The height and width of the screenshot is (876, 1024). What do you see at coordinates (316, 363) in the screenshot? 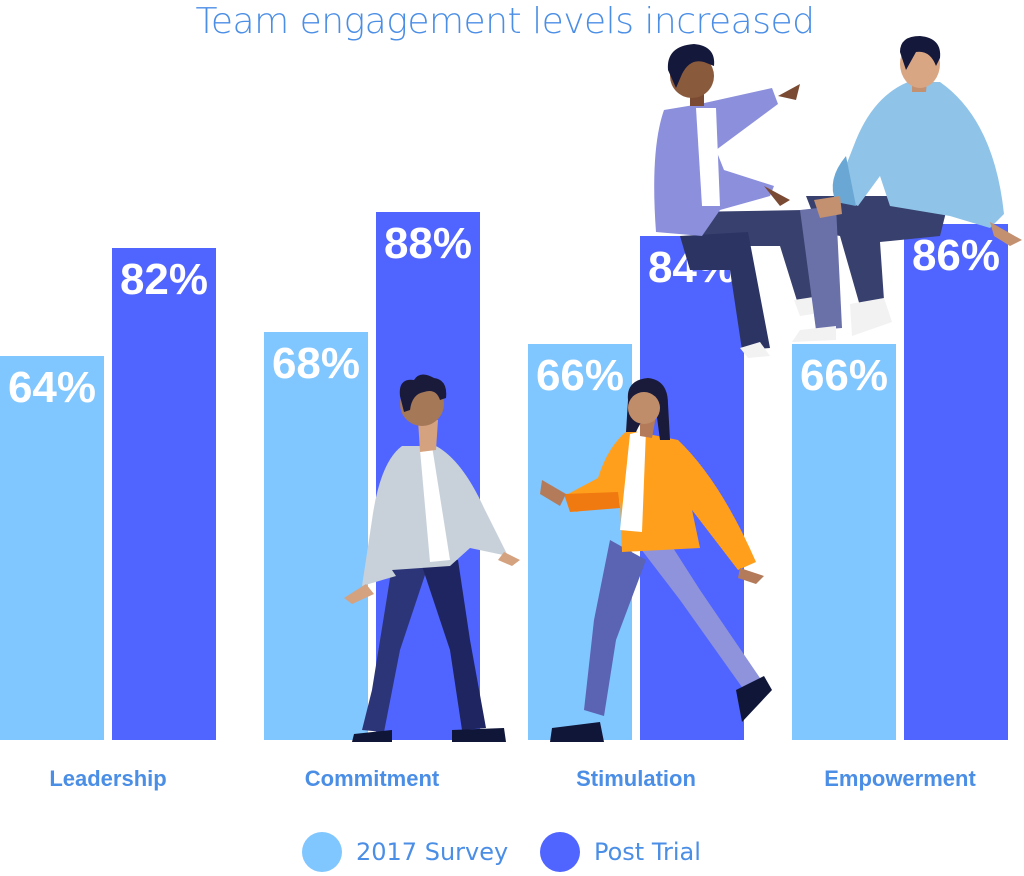
I see `data-label-commitment-series-1: 68%` at bounding box center [316, 363].